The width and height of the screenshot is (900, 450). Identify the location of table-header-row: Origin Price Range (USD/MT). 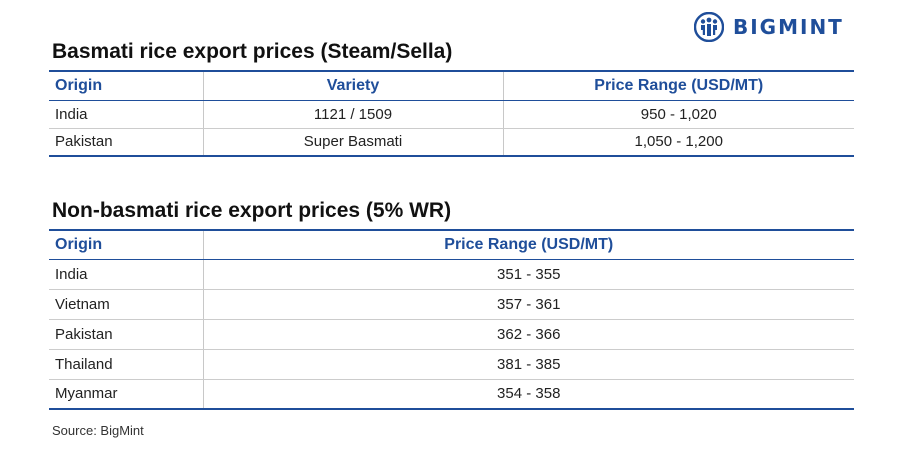
(451, 244).